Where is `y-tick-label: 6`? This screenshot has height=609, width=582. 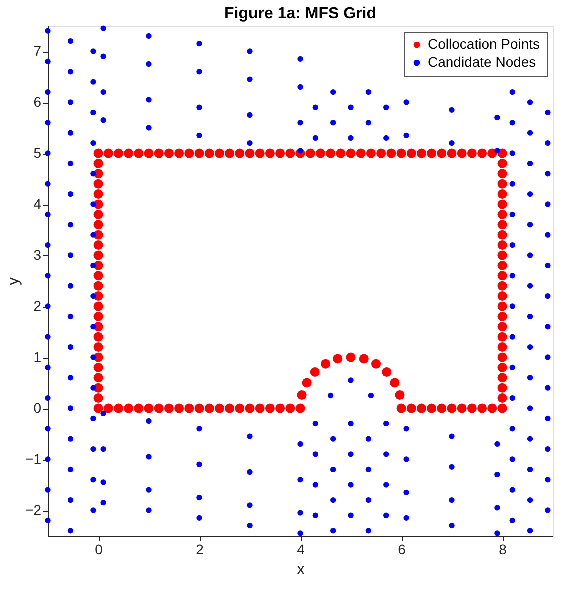 y-tick-label: 6 is located at coordinates (38, 102).